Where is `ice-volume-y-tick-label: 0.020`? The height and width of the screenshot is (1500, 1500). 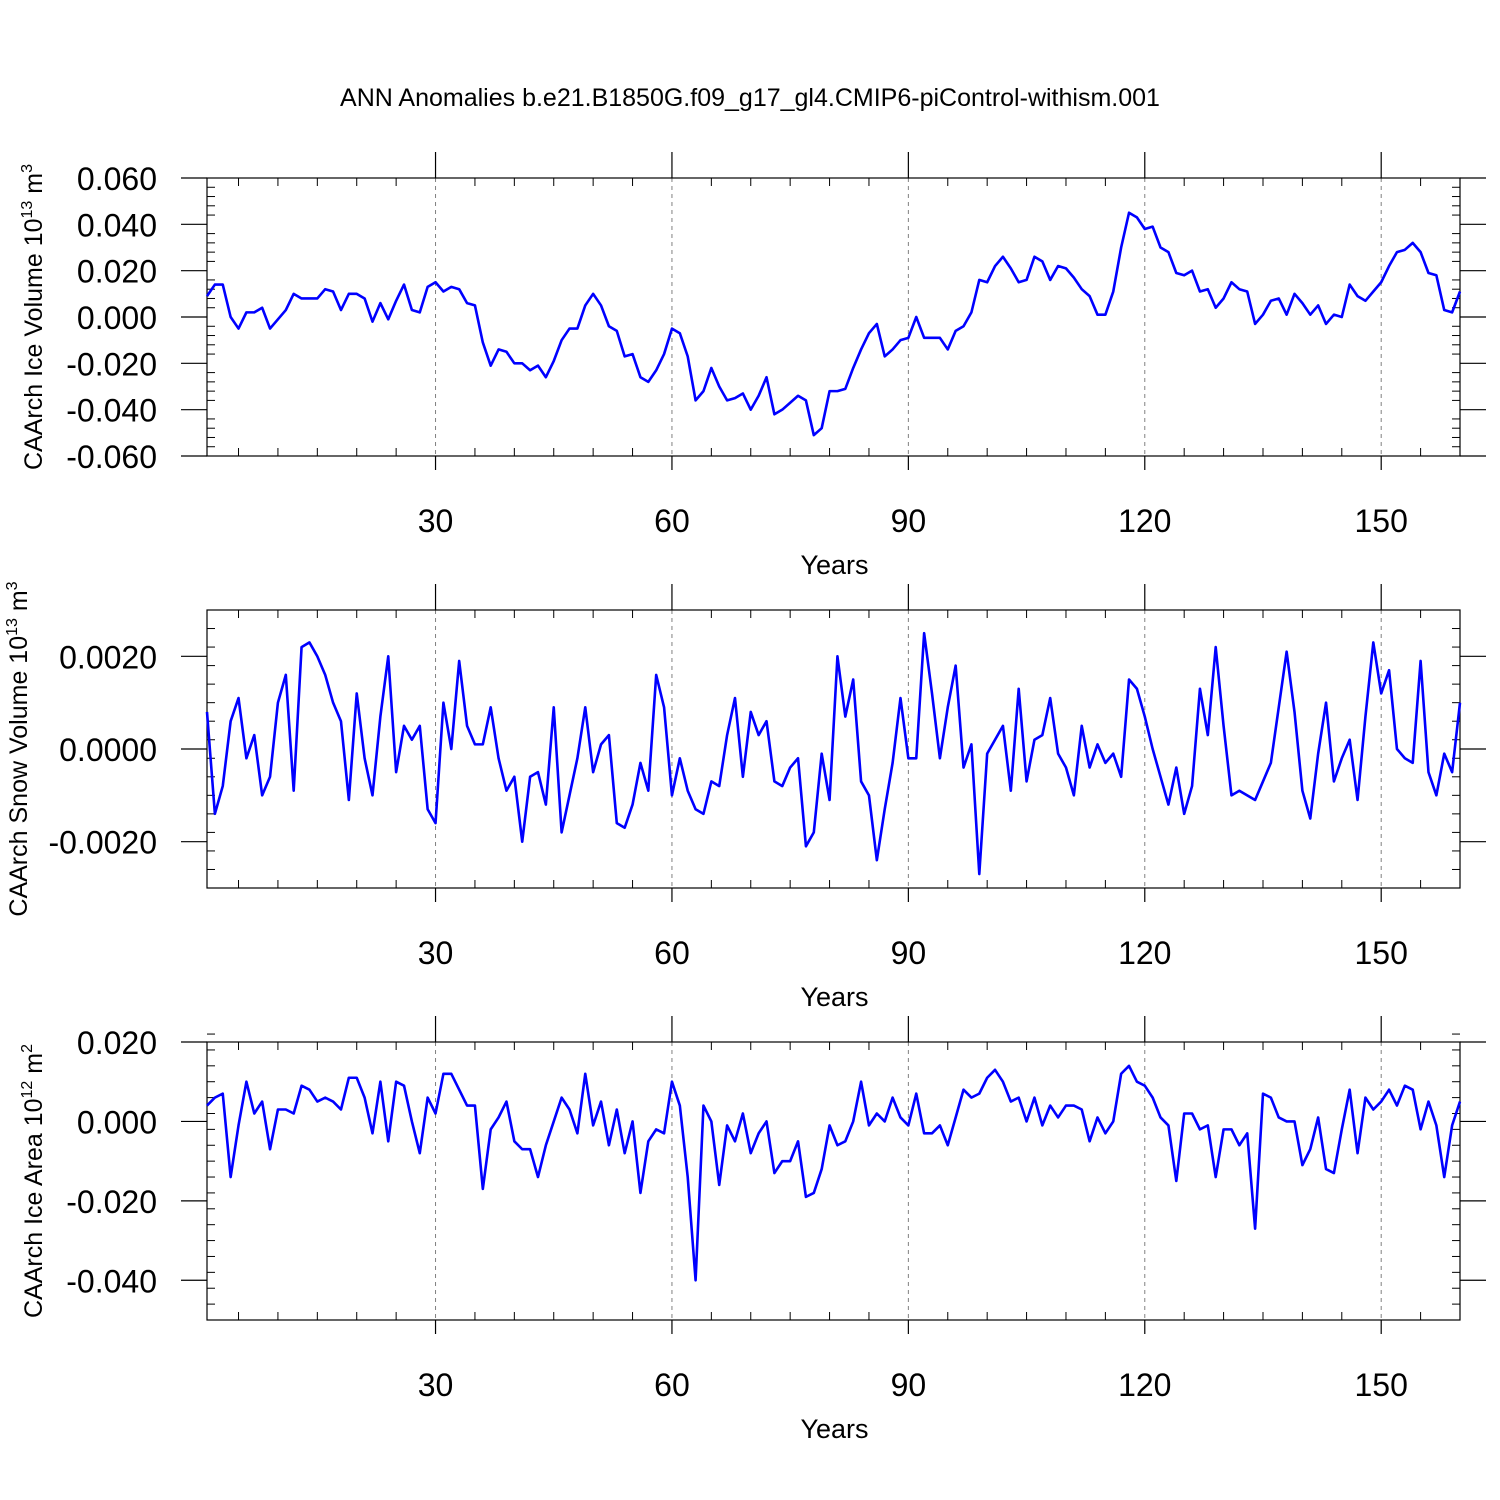
ice-volume-y-tick-label: 0.020 is located at coordinates (117, 272).